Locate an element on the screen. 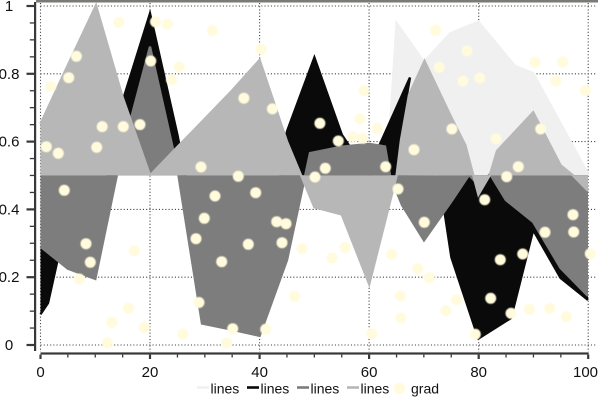 This screenshot has height=405, width=600. svg-text: 1 is located at coordinates (9, 7).